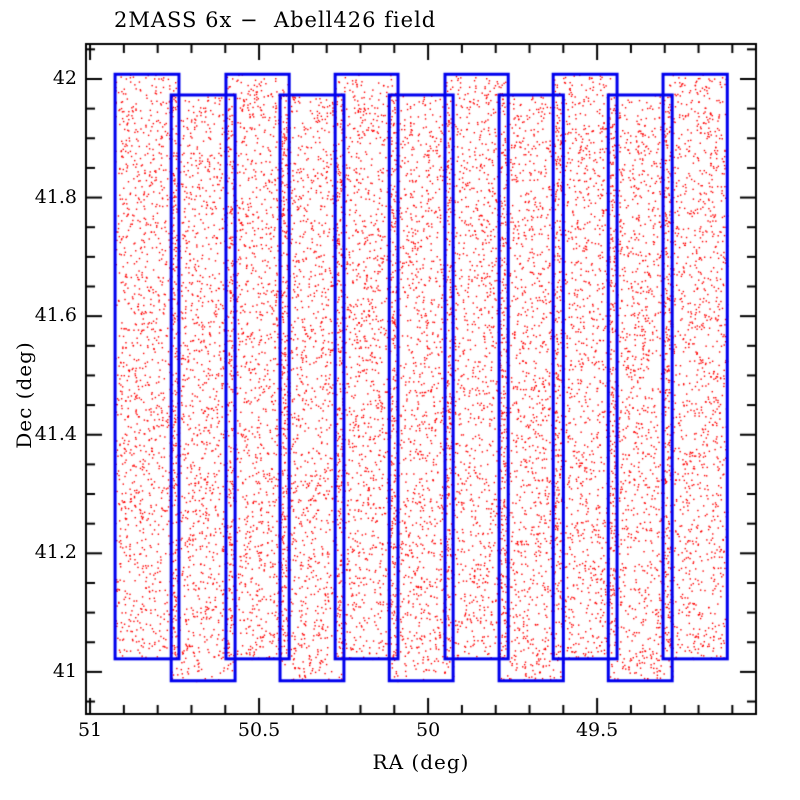 The image size is (800, 800). I want to click on y-tick-label: 41.2, so click(55, 552).